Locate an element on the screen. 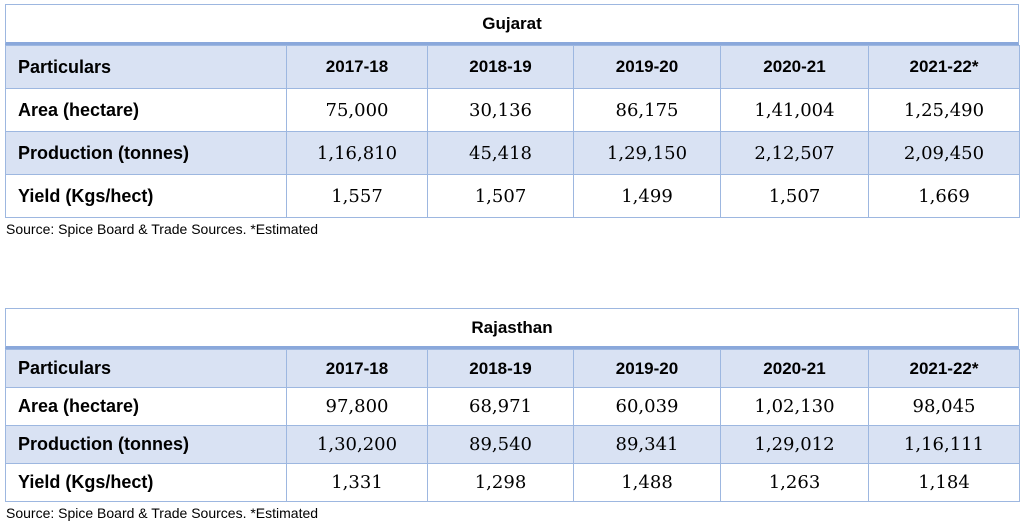 The height and width of the screenshot is (528, 1024). table-cell: 1,184 is located at coordinates (944, 482).